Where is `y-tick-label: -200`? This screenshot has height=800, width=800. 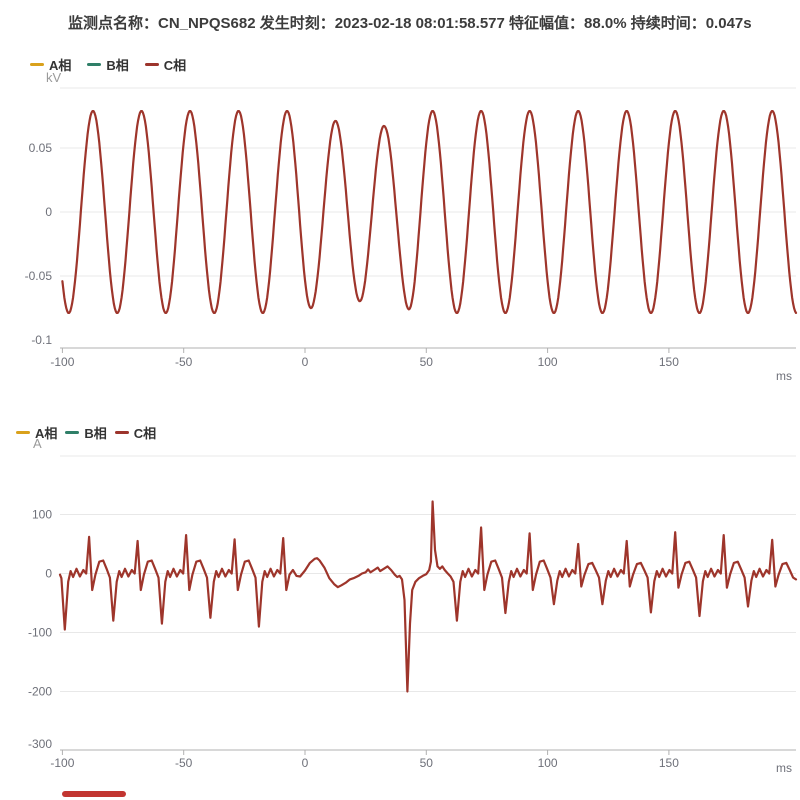
y-tick-label: -200 is located at coordinates (40, 692).